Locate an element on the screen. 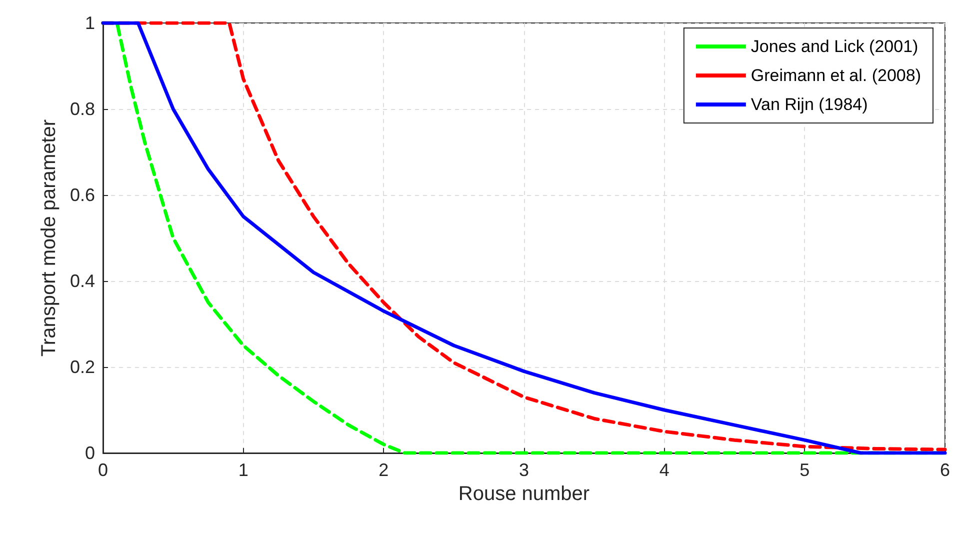 This screenshot has width=963, height=543. x-tick-label: 6 is located at coordinates (945, 470).